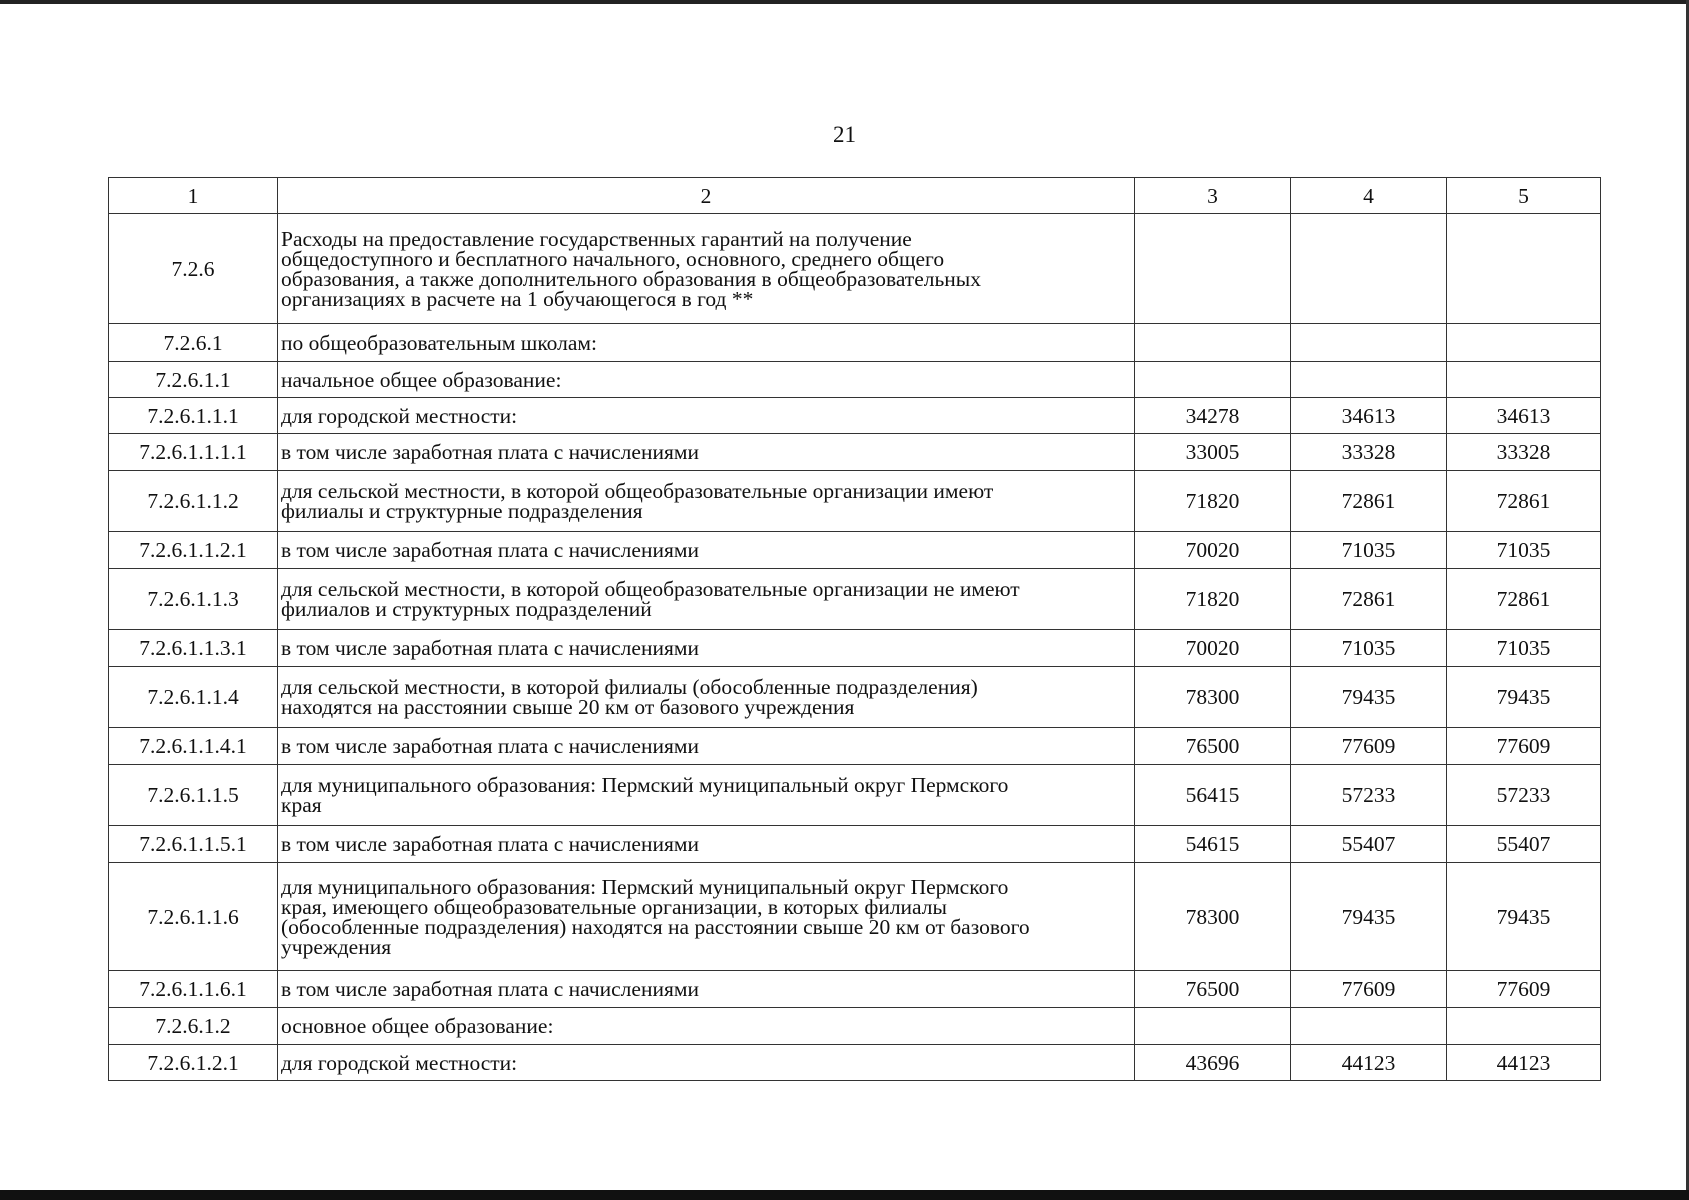 The width and height of the screenshot is (1689, 1200). I want to click on row-description: начальное общее образование:, so click(706, 379).